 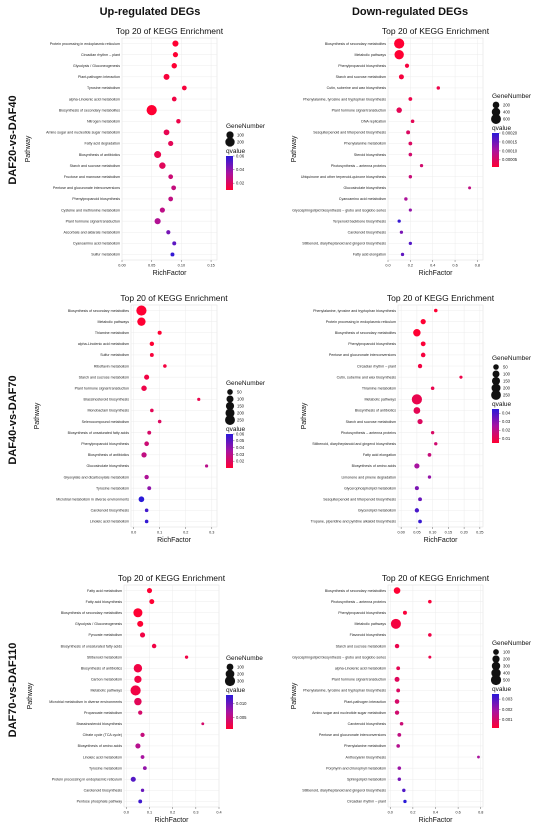 What do you see at coordinates (357, 88) in the screenshot?
I see `pathway-label: Cutin, suberine and wax biosynthesis` at bounding box center [357, 88].